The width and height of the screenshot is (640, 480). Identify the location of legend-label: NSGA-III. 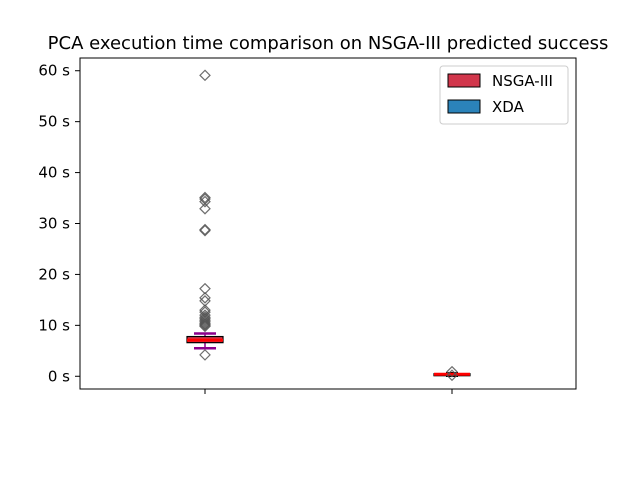
(522, 81).